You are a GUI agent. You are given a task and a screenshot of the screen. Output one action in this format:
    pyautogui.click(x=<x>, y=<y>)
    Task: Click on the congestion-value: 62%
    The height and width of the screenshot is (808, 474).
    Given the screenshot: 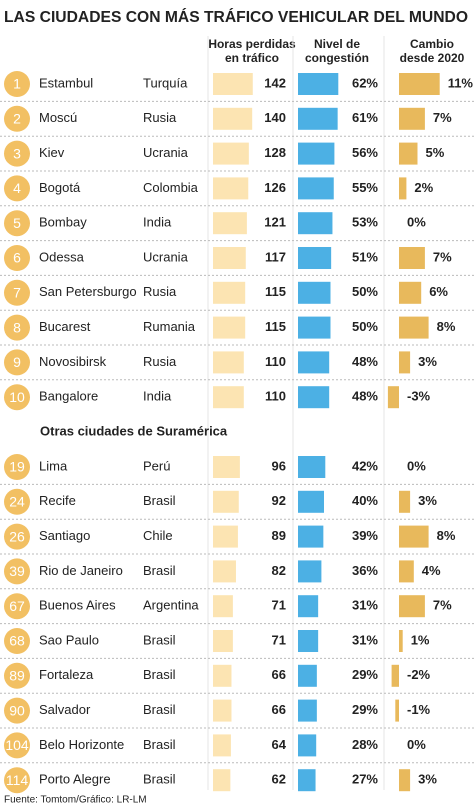 What is the action you would take?
    pyautogui.click(x=365, y=82)
    